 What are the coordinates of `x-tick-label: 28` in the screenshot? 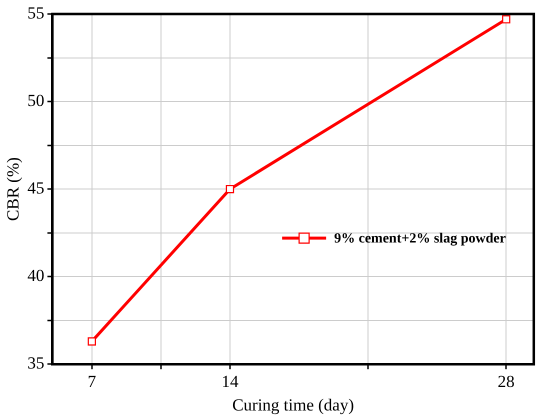 It's located at (506, 381).